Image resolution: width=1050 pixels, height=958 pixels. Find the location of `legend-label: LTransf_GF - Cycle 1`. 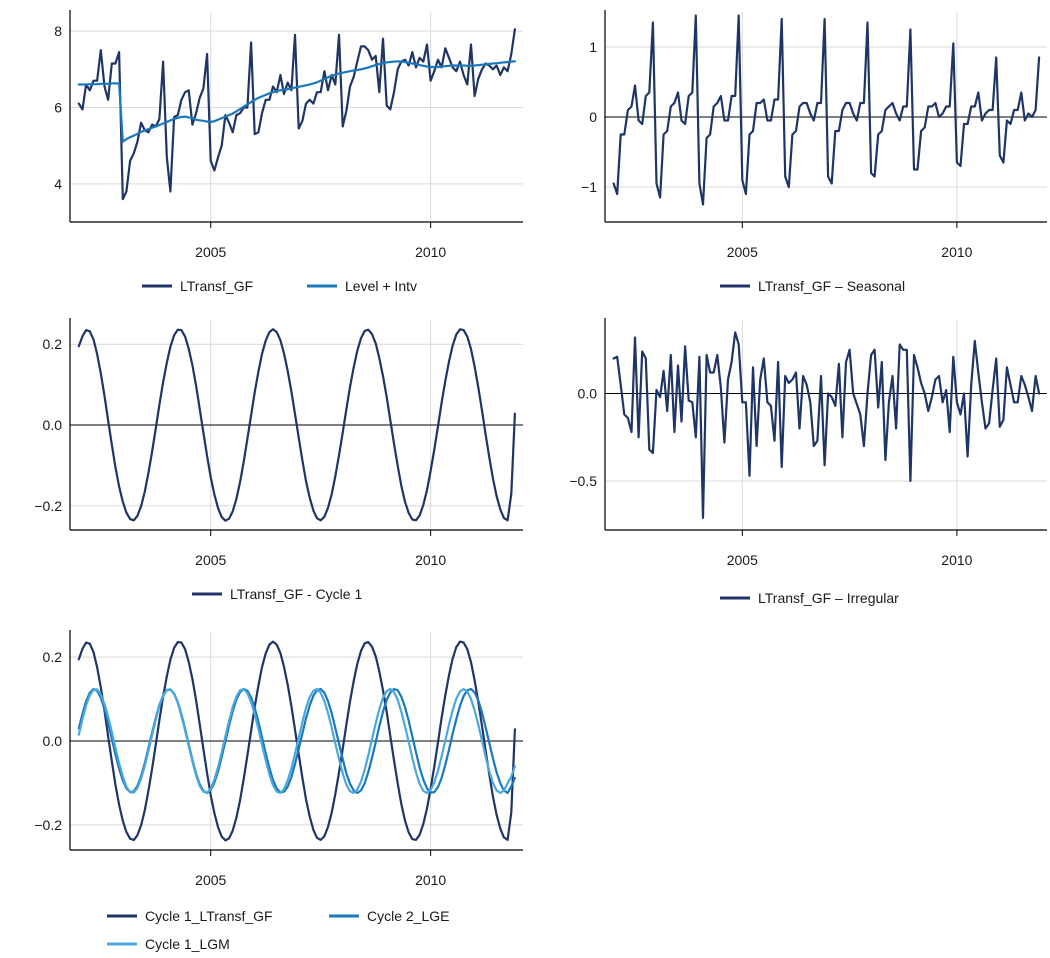

legend-label: LTransf_GF - Cycle 1 is located at coordinates (296, 594).